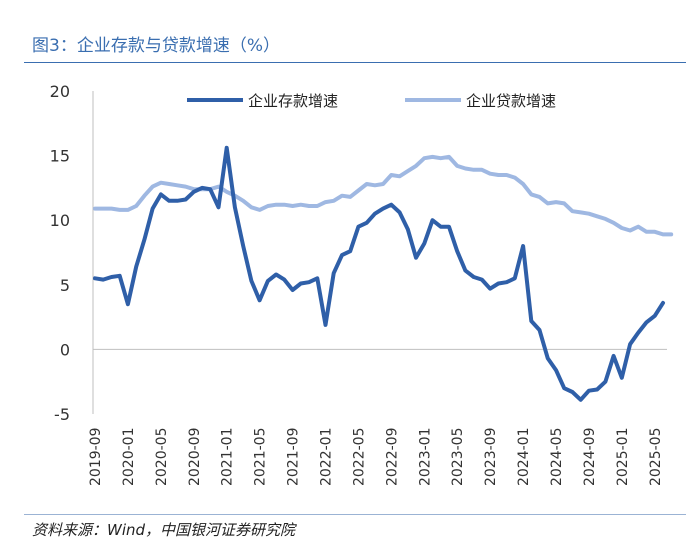 The image size is (700, 544). I want to click on y-axis: 20 15 10 5 0 -5, so click(72, 253).